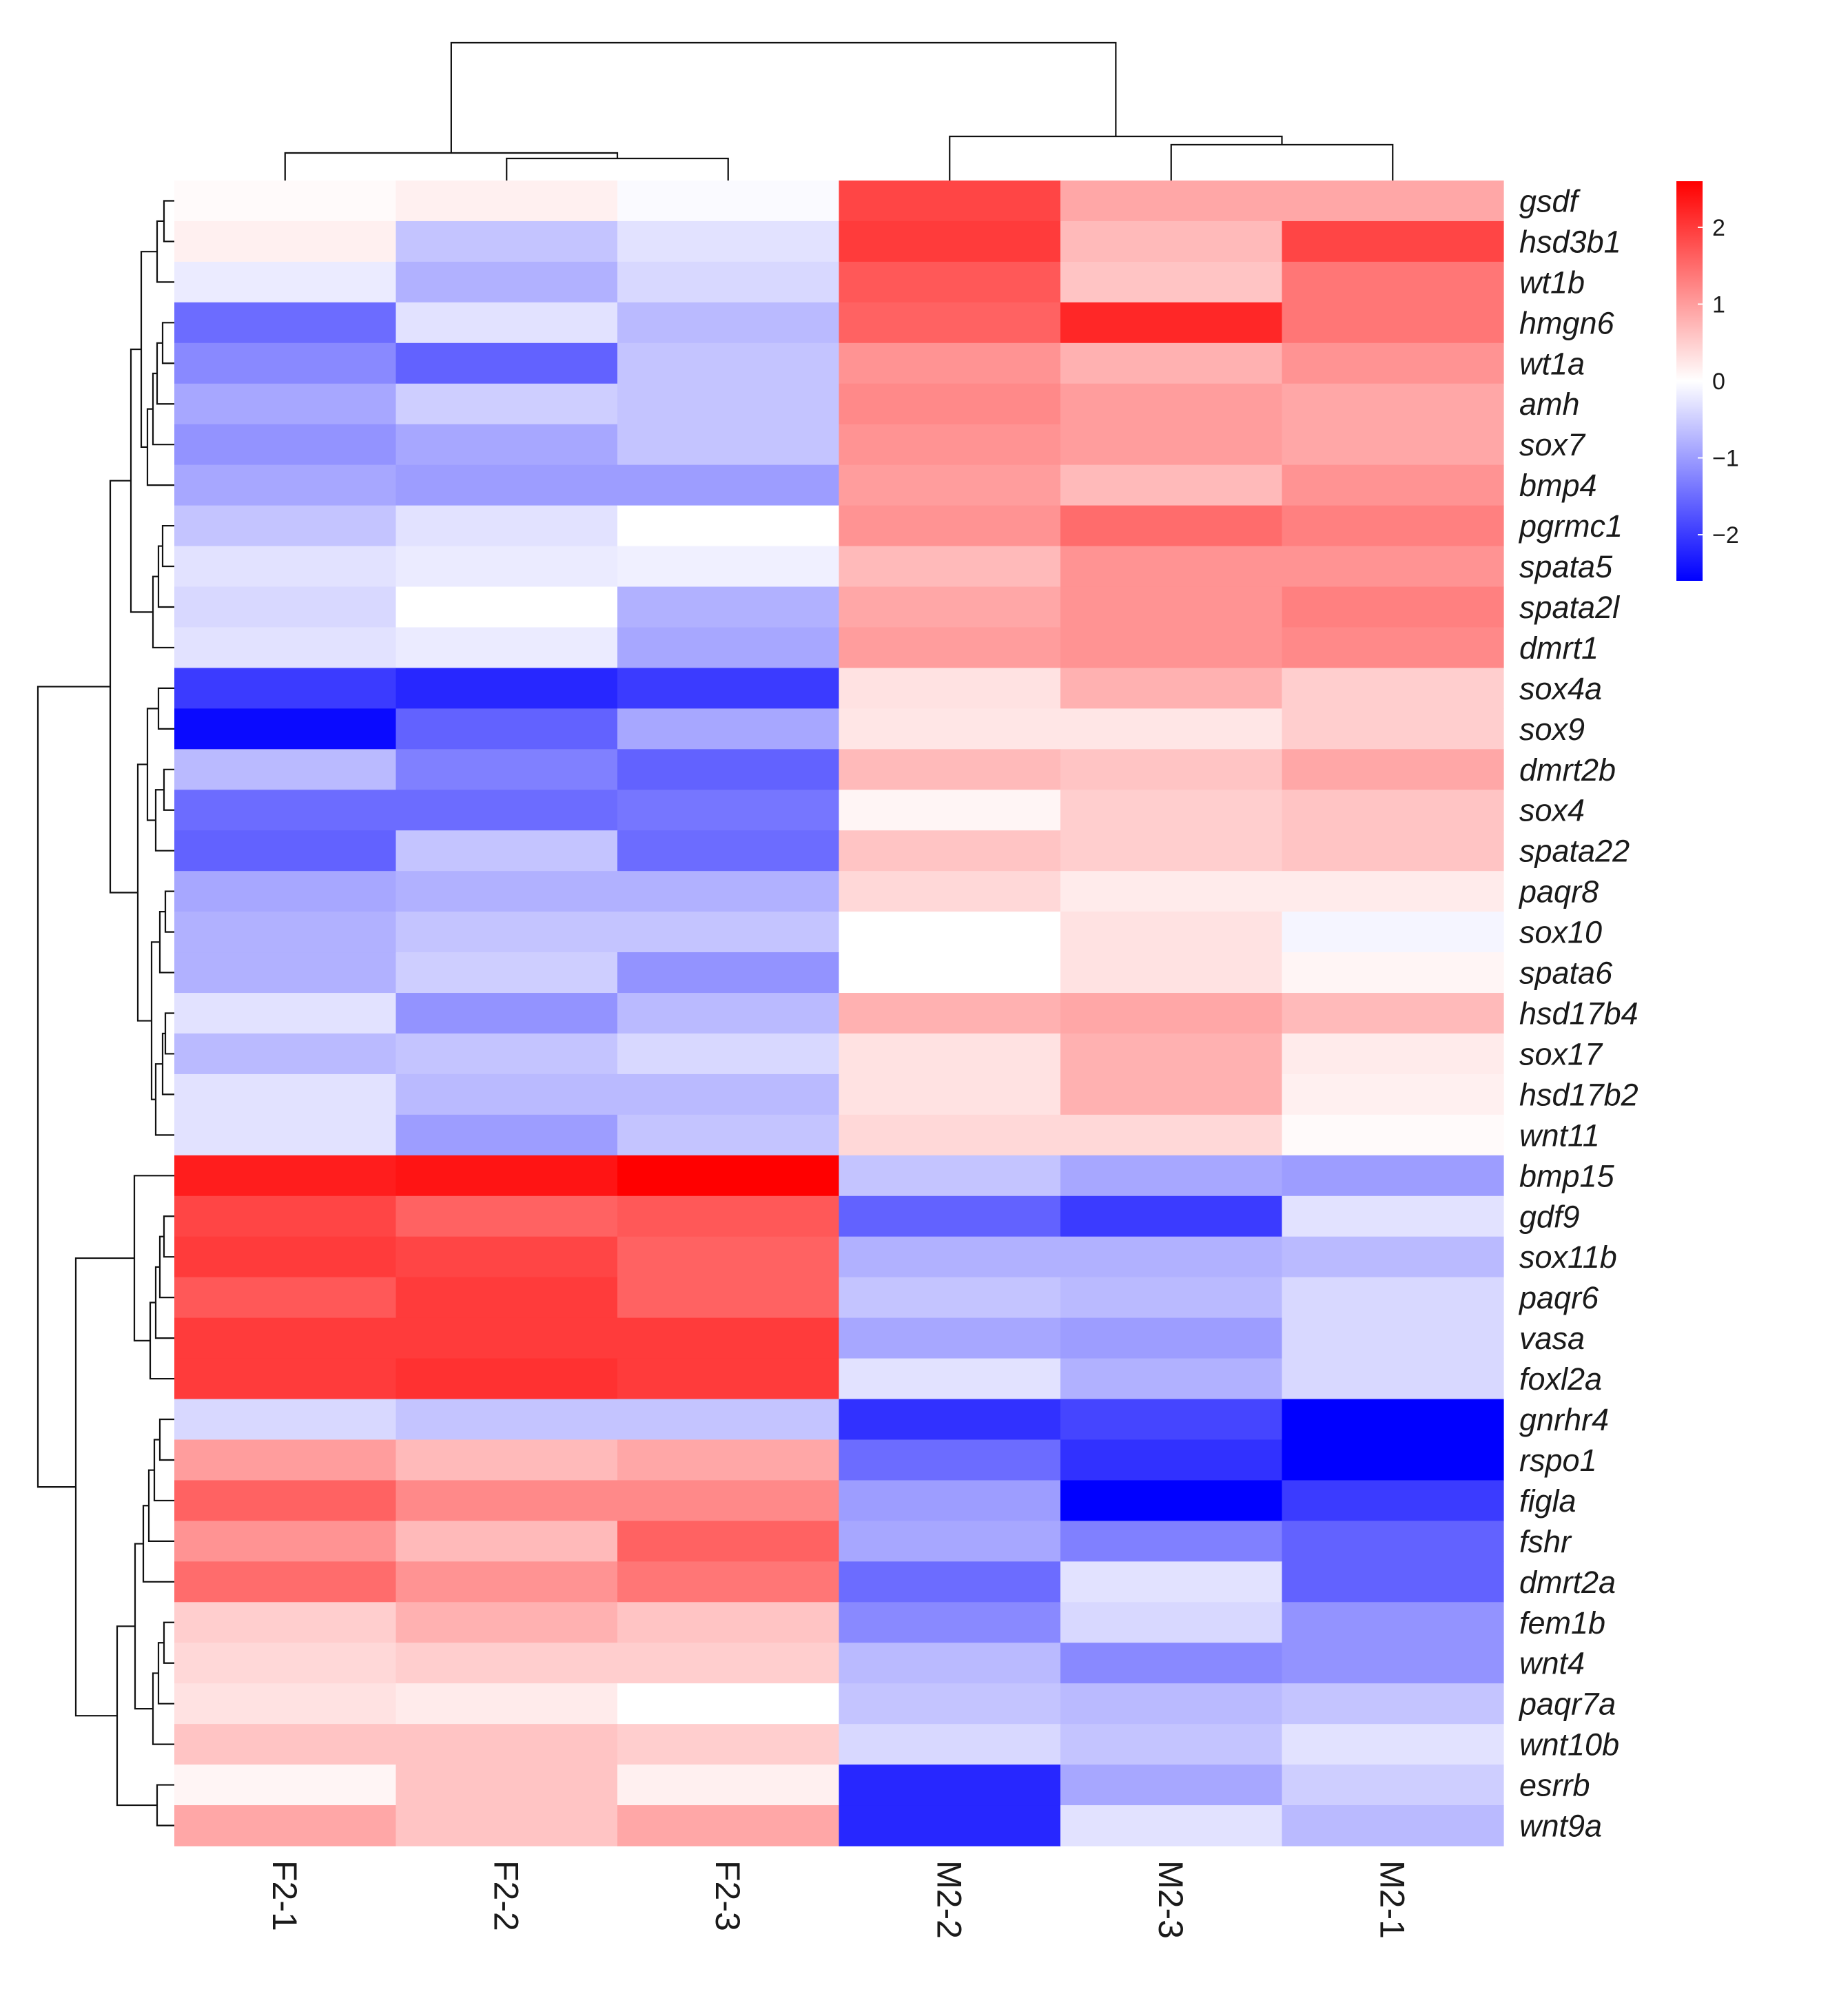 Image resolution: width=1839 pixels, height=2016 pixels. What do you see at coordinates (1564, 1420) in the screenshot?
I see `gene-label: gnrhr4` at bounding box center [1564, 1420].